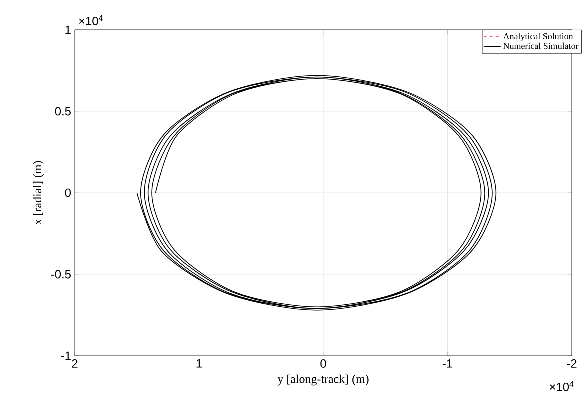  What do you see at coordinates (323, 364) in the screenshot?
I see `x-tick-label: 0` at bounding box center [323, 364].